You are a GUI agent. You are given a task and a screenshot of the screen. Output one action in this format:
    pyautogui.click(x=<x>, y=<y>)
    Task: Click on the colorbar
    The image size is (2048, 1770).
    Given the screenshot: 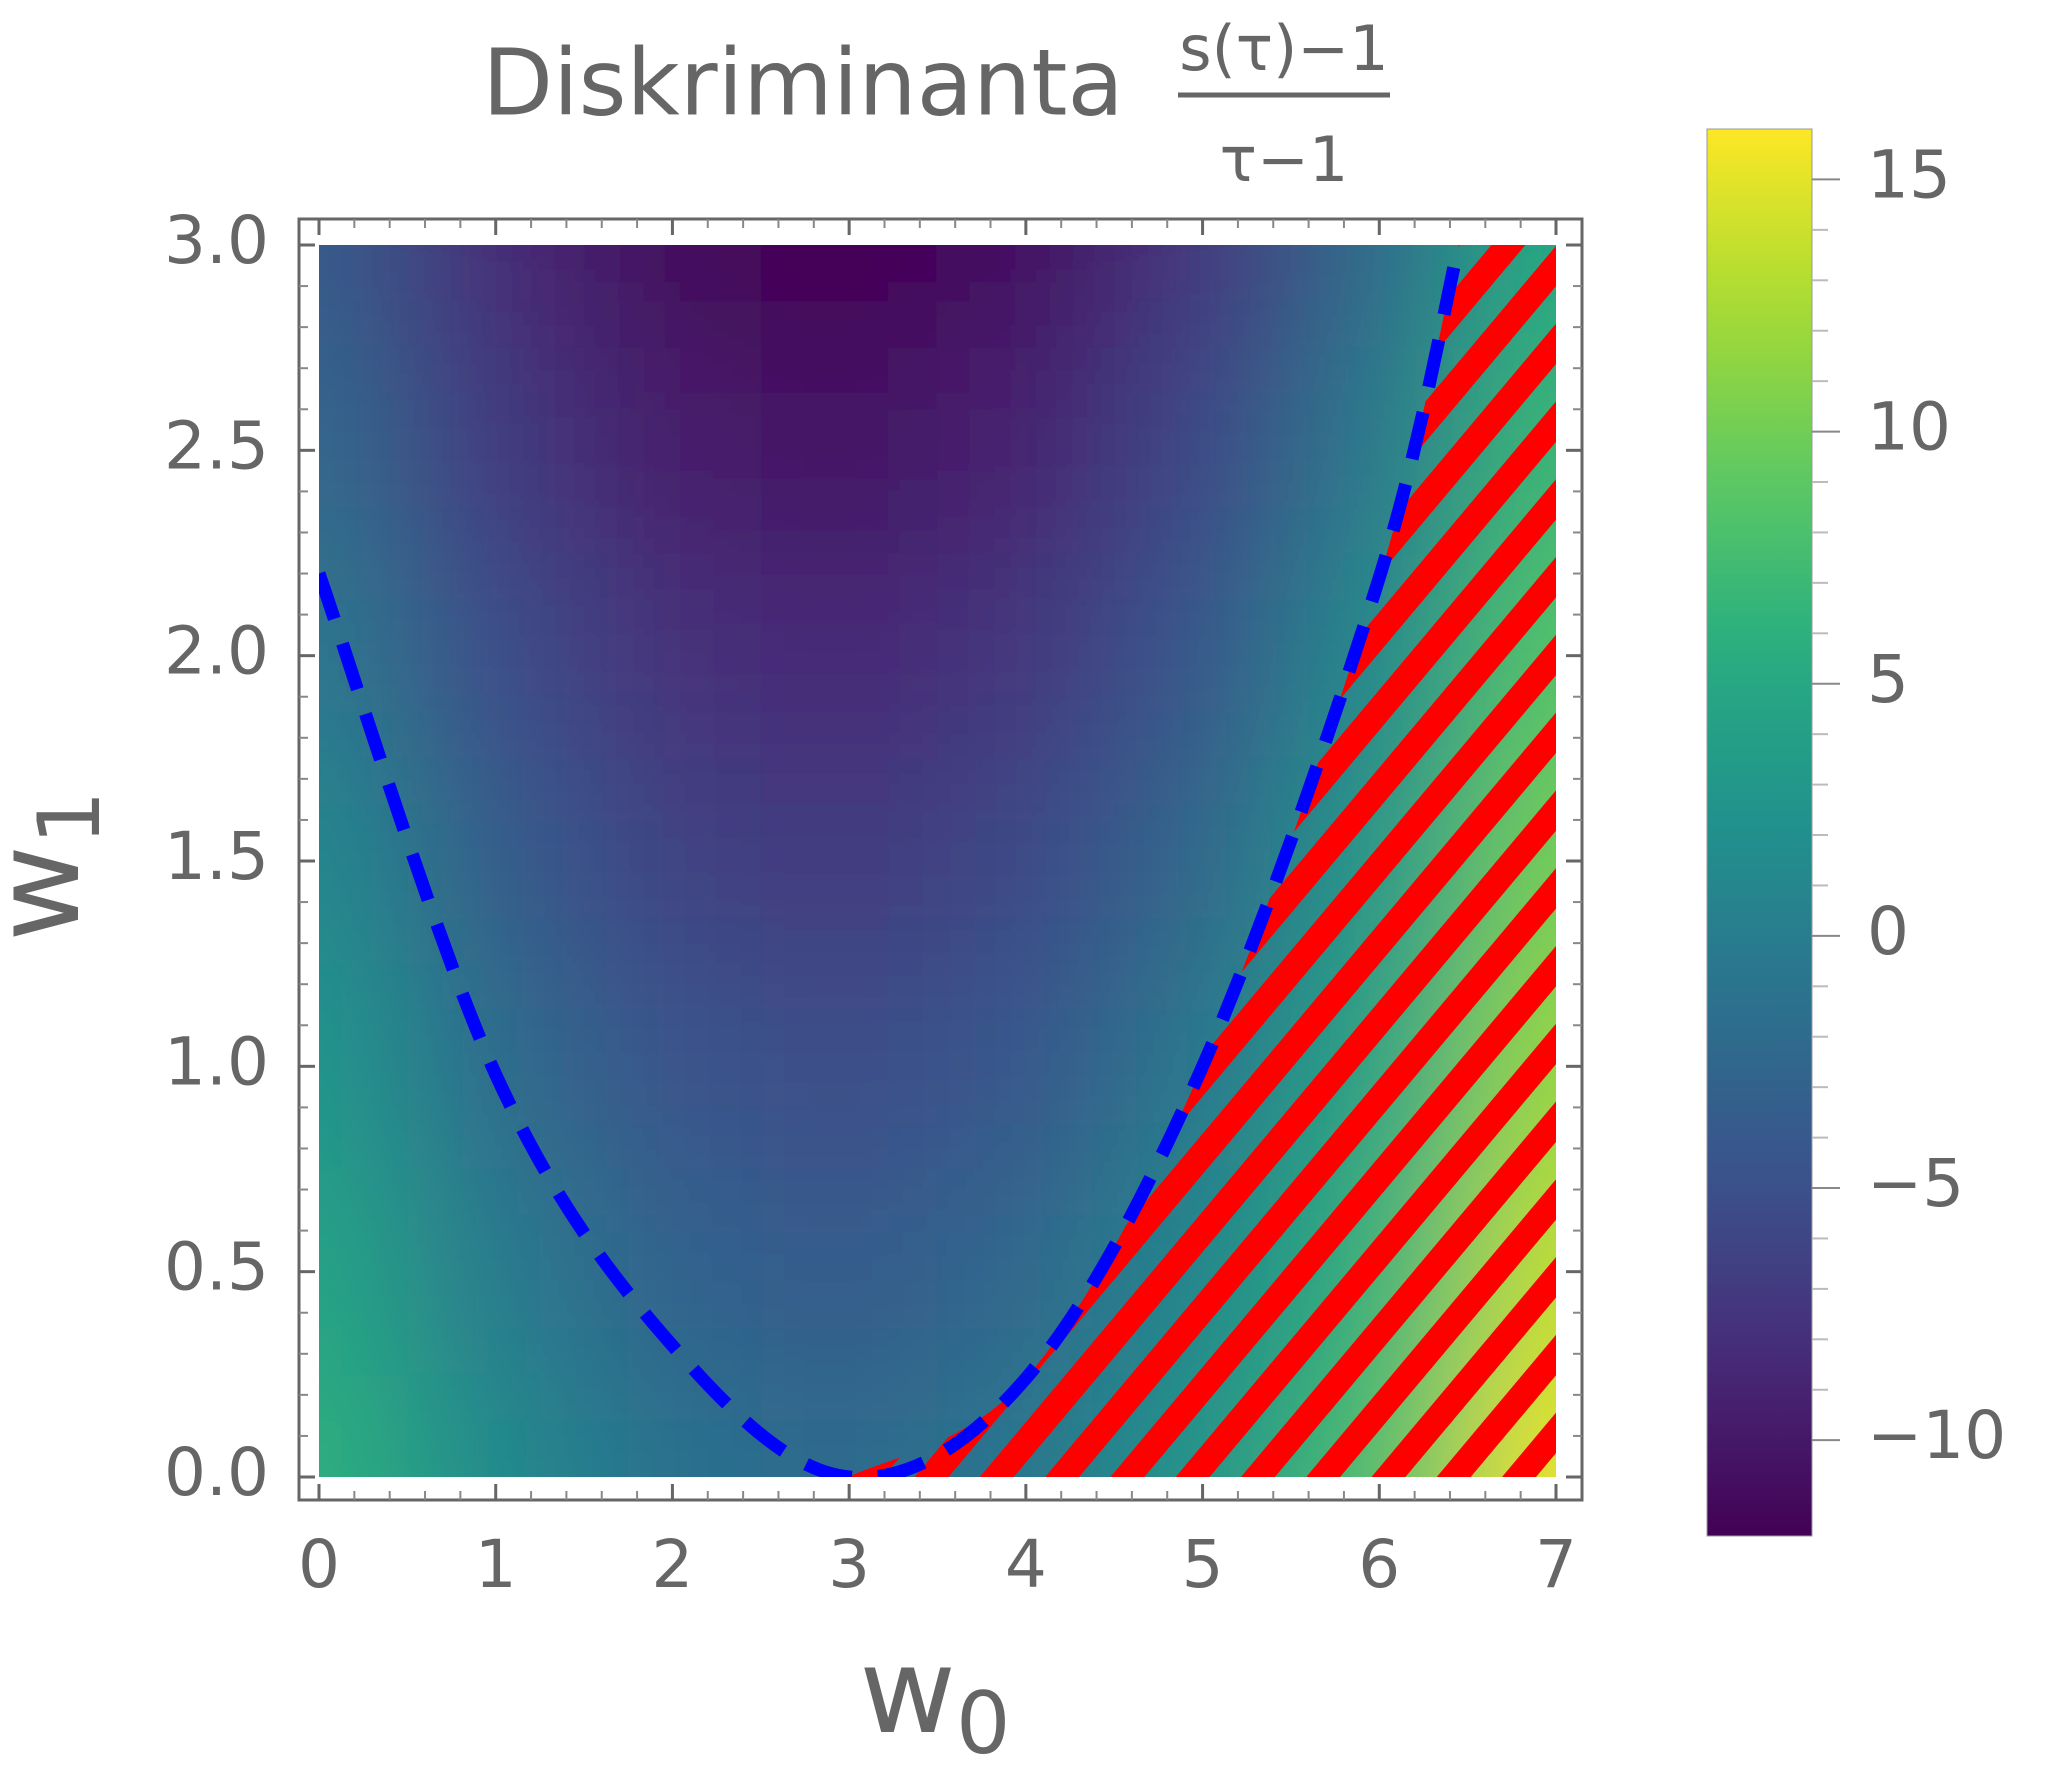 What is the action you would take?
    pyautogui.click(x=1759, y=832)
    